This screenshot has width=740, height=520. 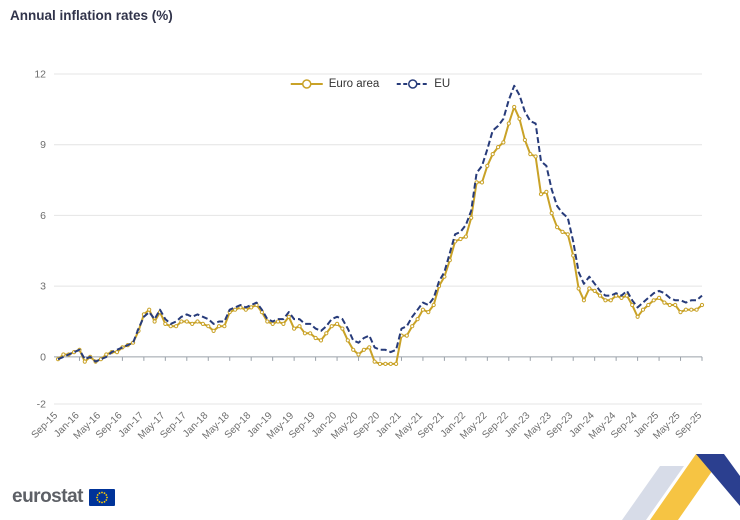 I want to click on eu-flag-stars, so click(x=102, y=497).